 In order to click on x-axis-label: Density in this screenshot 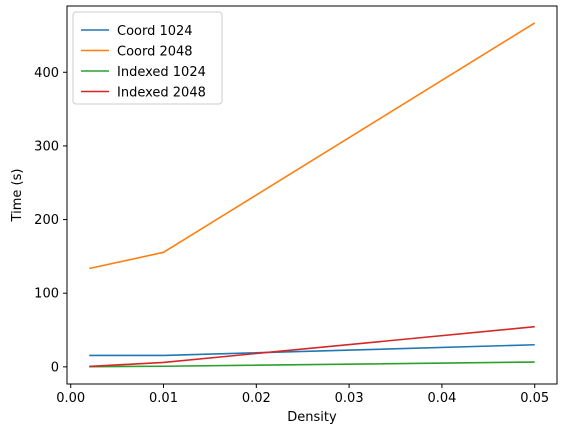, I will do `click(312, 417)`.